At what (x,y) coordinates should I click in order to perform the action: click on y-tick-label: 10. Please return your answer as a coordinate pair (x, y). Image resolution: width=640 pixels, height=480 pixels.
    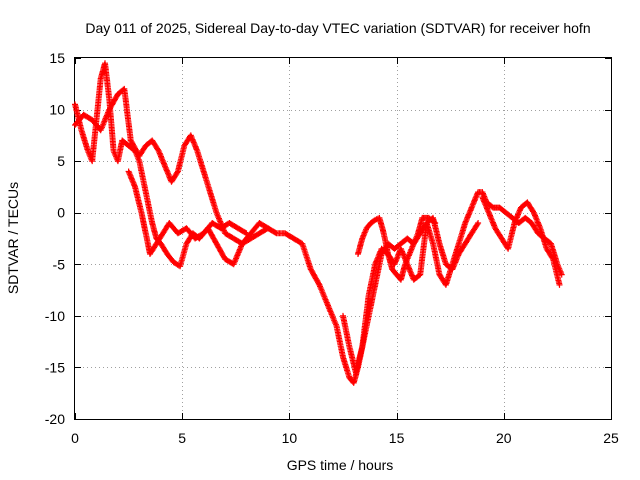
    Looking at the image, I should click on (57, 110).